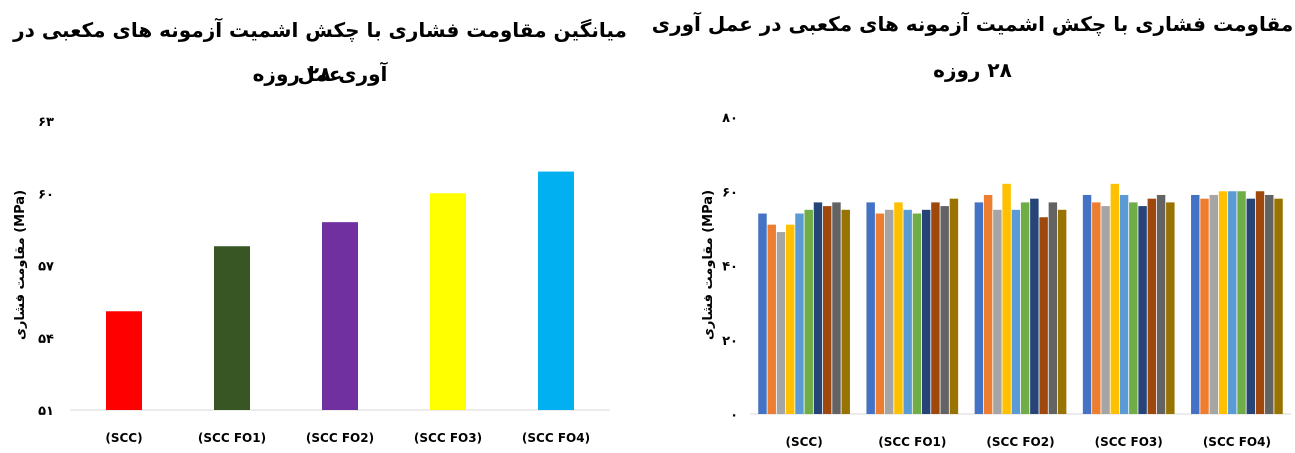 The height and width of the screenshot is (453, 1295). What do you see at coordinates (46, 411) in the screenshot?
I see `y-tick-label: ۵۱` at bounding box center [46, 411].